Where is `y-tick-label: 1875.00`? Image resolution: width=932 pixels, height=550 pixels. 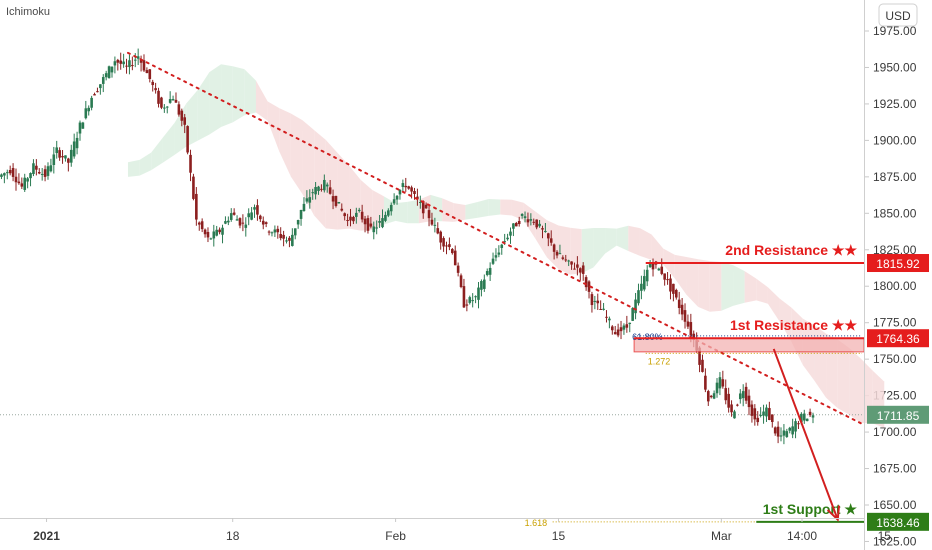
y-tick-label: 1875.00 is located at coordinates (895, 177).